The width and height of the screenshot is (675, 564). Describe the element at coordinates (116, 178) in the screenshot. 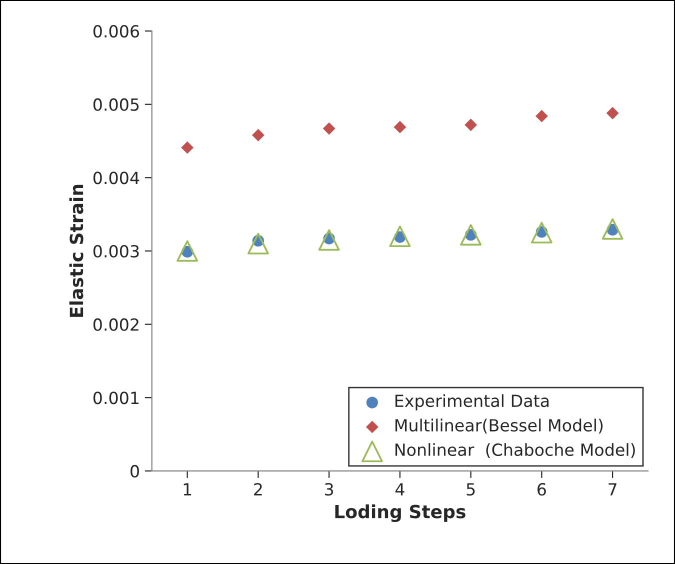

I see `y-tick-label: 0.004` at that location.